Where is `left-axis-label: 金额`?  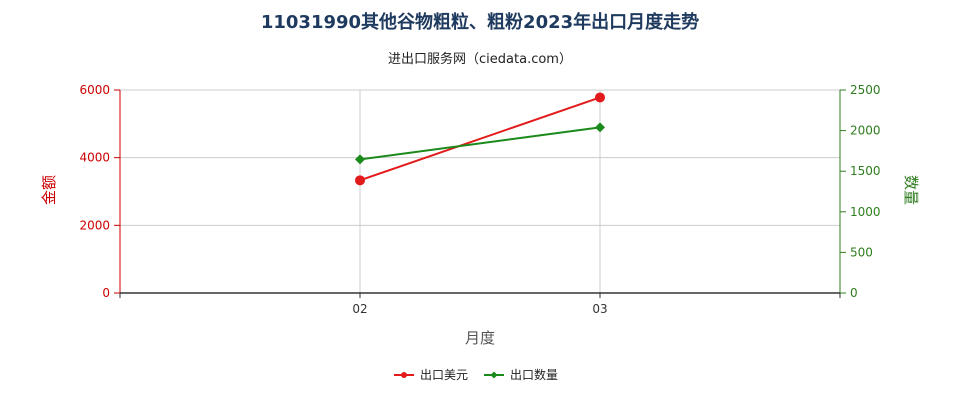
left-axis-label: 金额 is located at coordinates (49, 190).